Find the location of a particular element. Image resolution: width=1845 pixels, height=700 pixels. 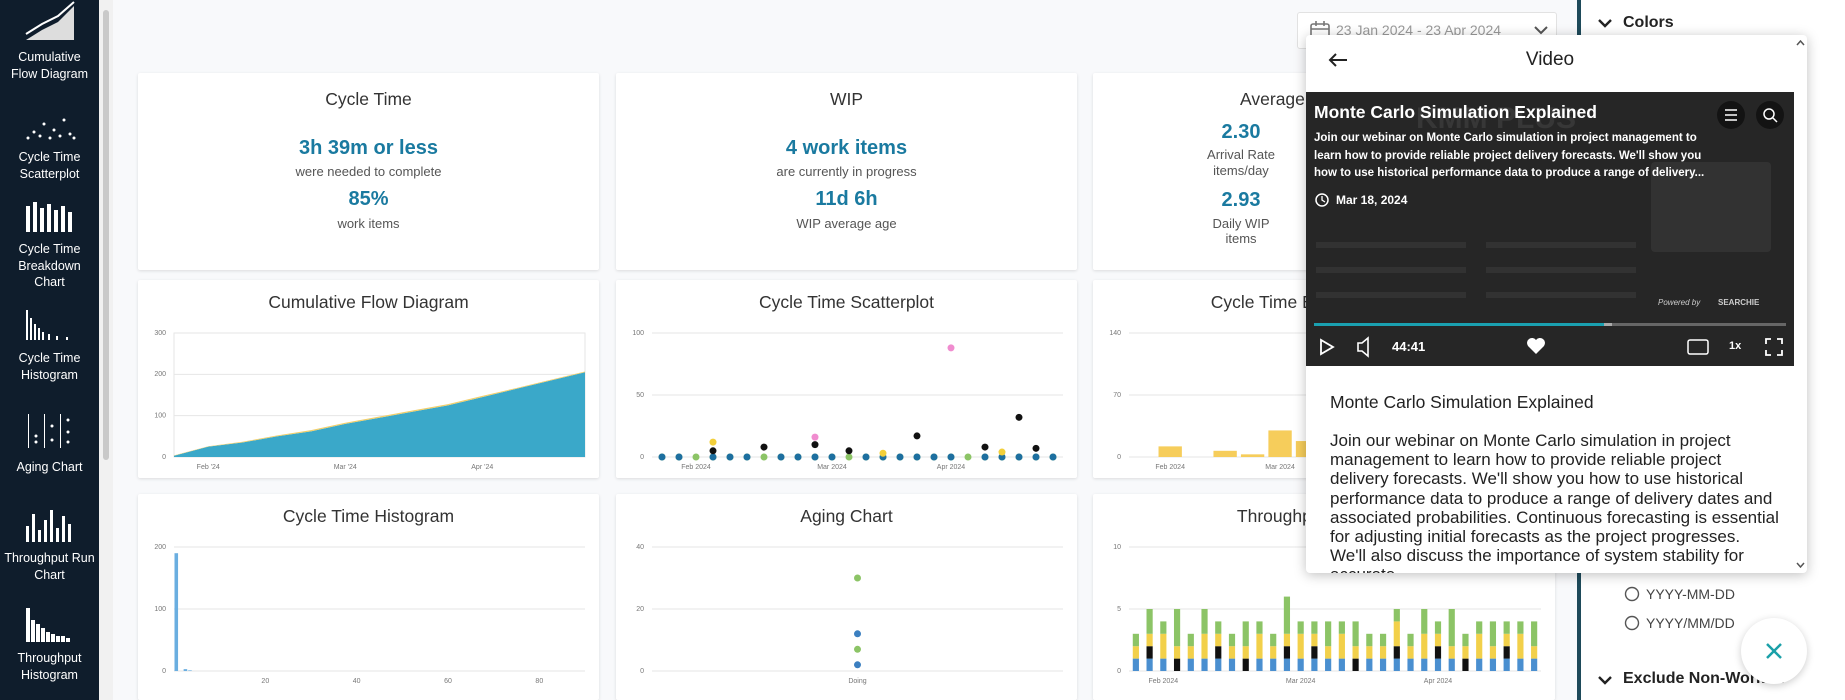

back-button is located at coordinates (1338, 60).